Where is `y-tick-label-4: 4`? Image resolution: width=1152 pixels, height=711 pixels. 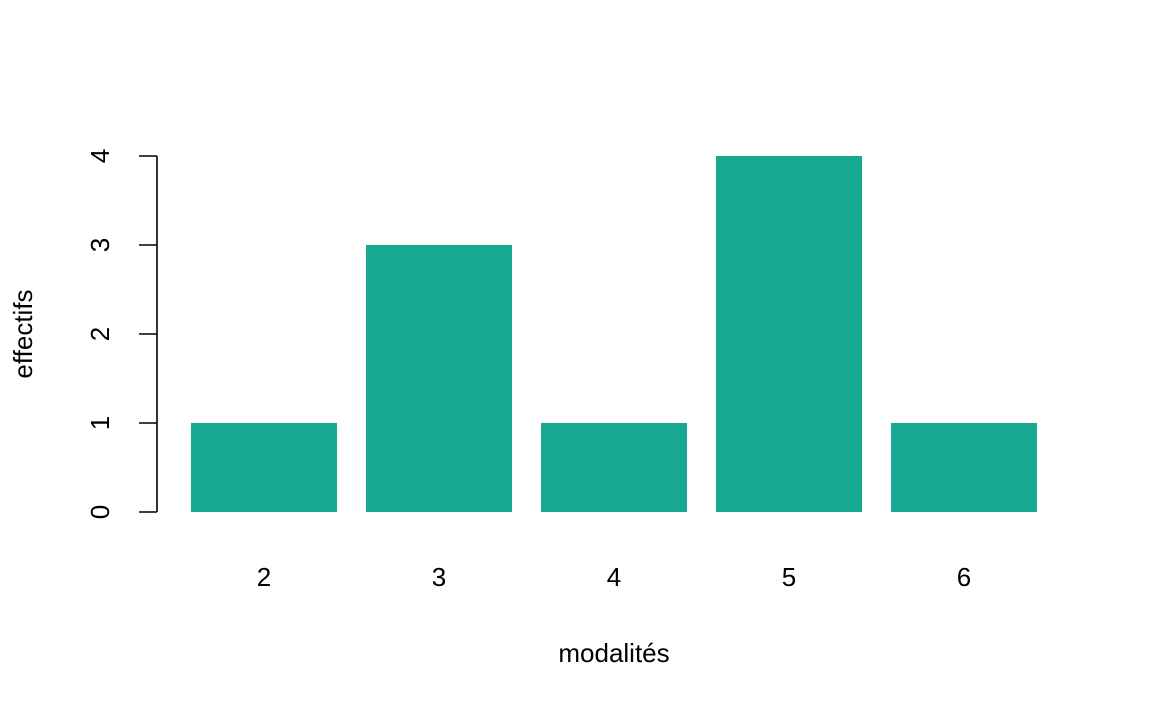
y-tick-label-4: 4 is located at coordinates (100, 156).